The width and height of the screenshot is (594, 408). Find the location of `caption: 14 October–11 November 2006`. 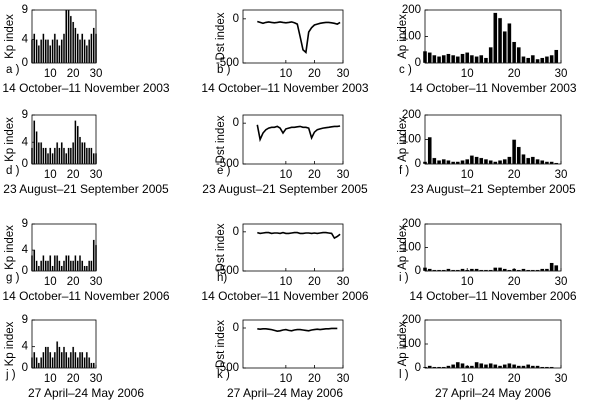

caption: 14 October–11 November 2006 is located at coordinates (493, 296).